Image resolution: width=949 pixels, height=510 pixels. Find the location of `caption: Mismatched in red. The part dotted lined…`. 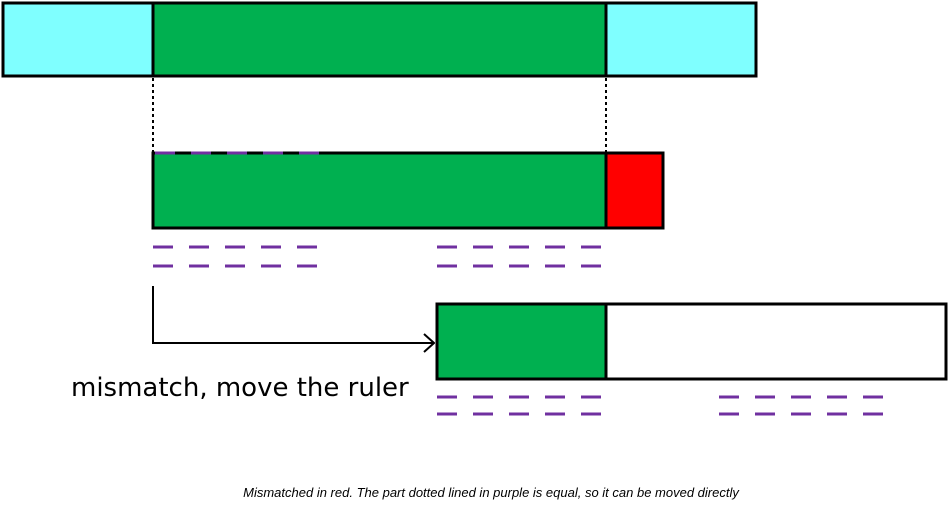

caption: Mismatched in red. The part dotted lined… is located at coordinates (491, 492).